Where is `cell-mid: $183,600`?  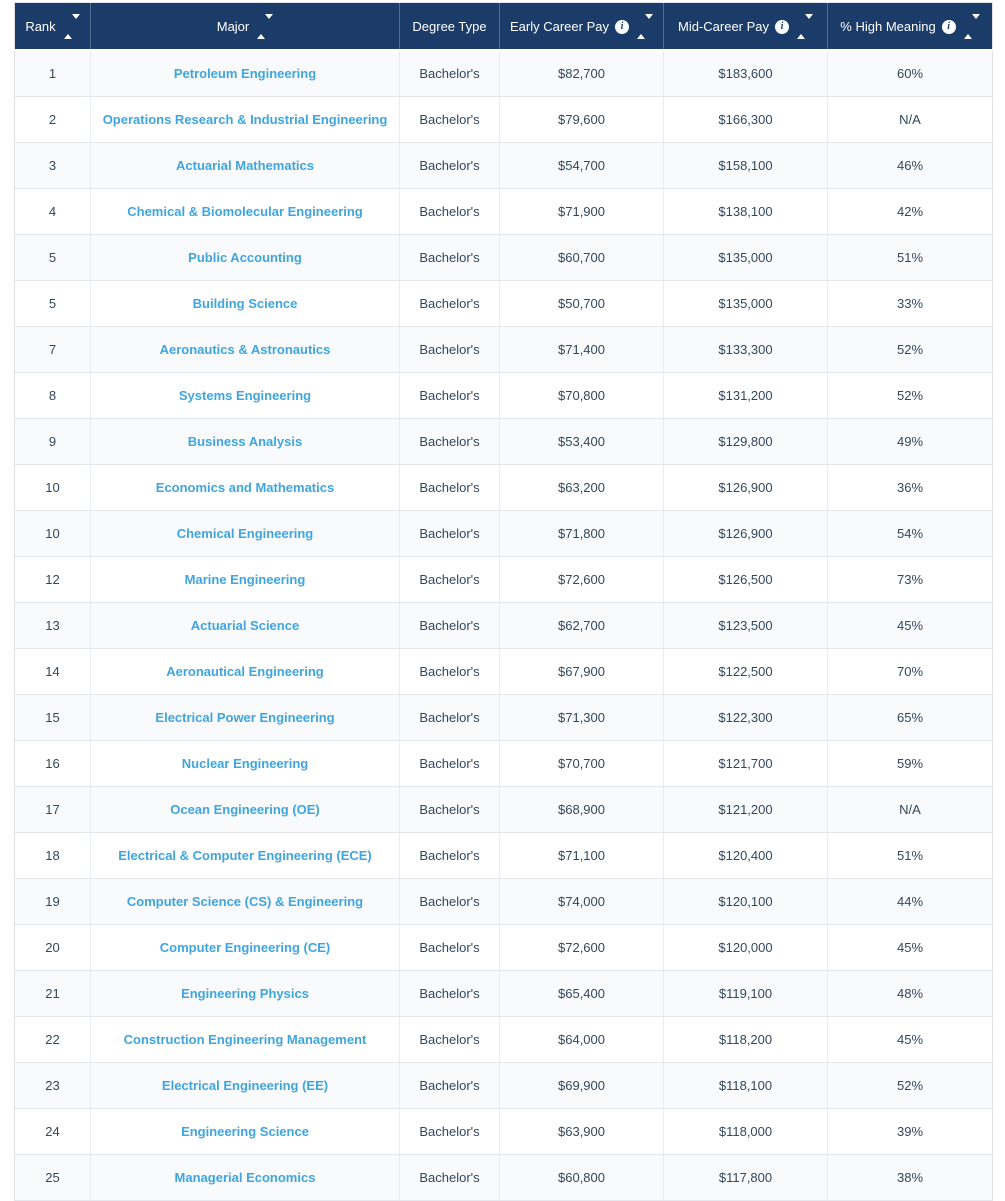 cell-mid: $183,600 is located at coordinates (745, 73).